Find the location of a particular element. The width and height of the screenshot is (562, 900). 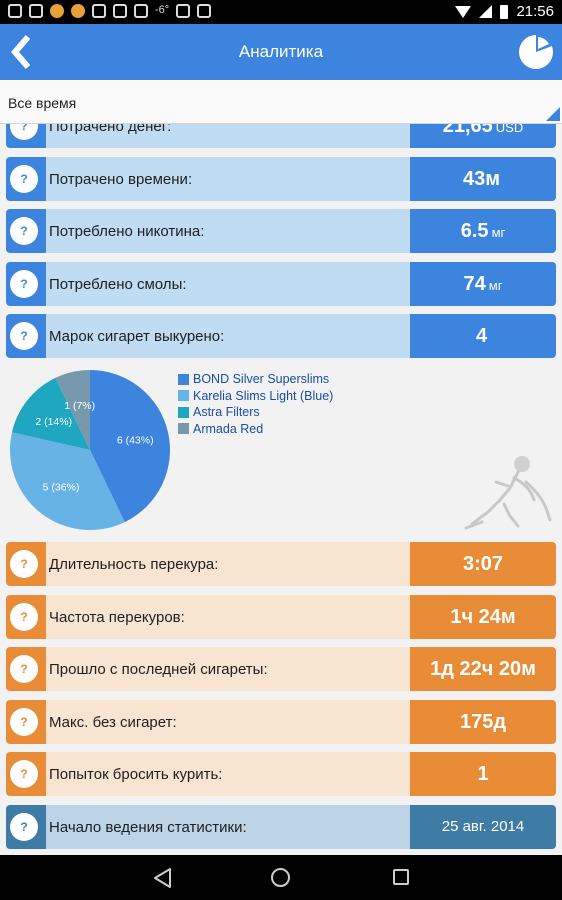

back-button is located at coordinates (26, 52).